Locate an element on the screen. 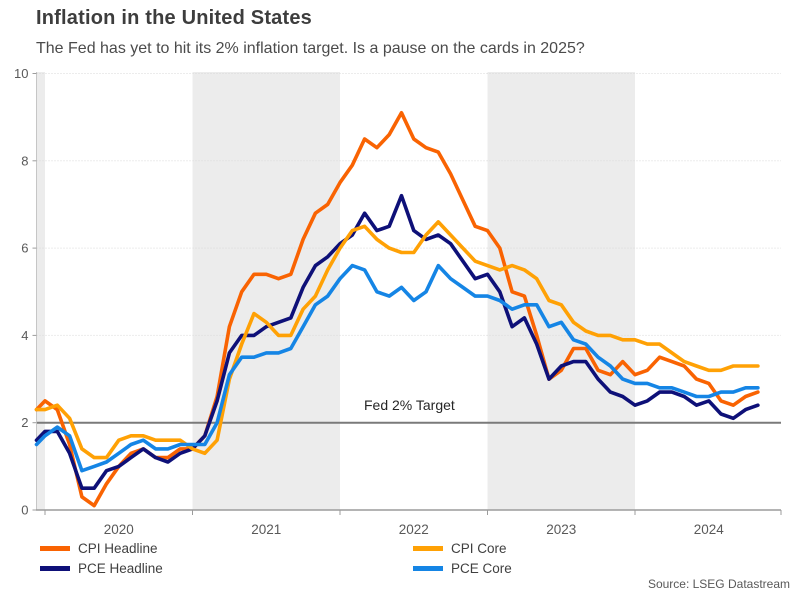 The height and width of the screenshot is (601, 801). legend-label-cpi-headline: CPI Headline is located at coordinates (118, 548).